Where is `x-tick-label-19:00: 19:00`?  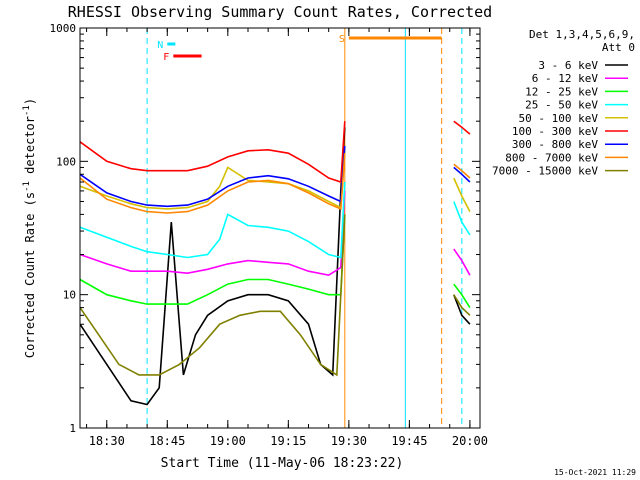 x-tick-label-19:00: 19:00 is located at coordinates (228, 441).